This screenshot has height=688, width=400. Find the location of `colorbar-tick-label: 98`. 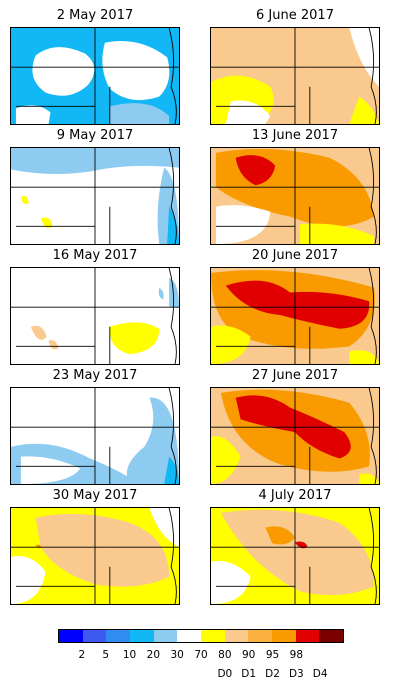

colorbar-tick-label: 98 is located at coordinates (296, 655).